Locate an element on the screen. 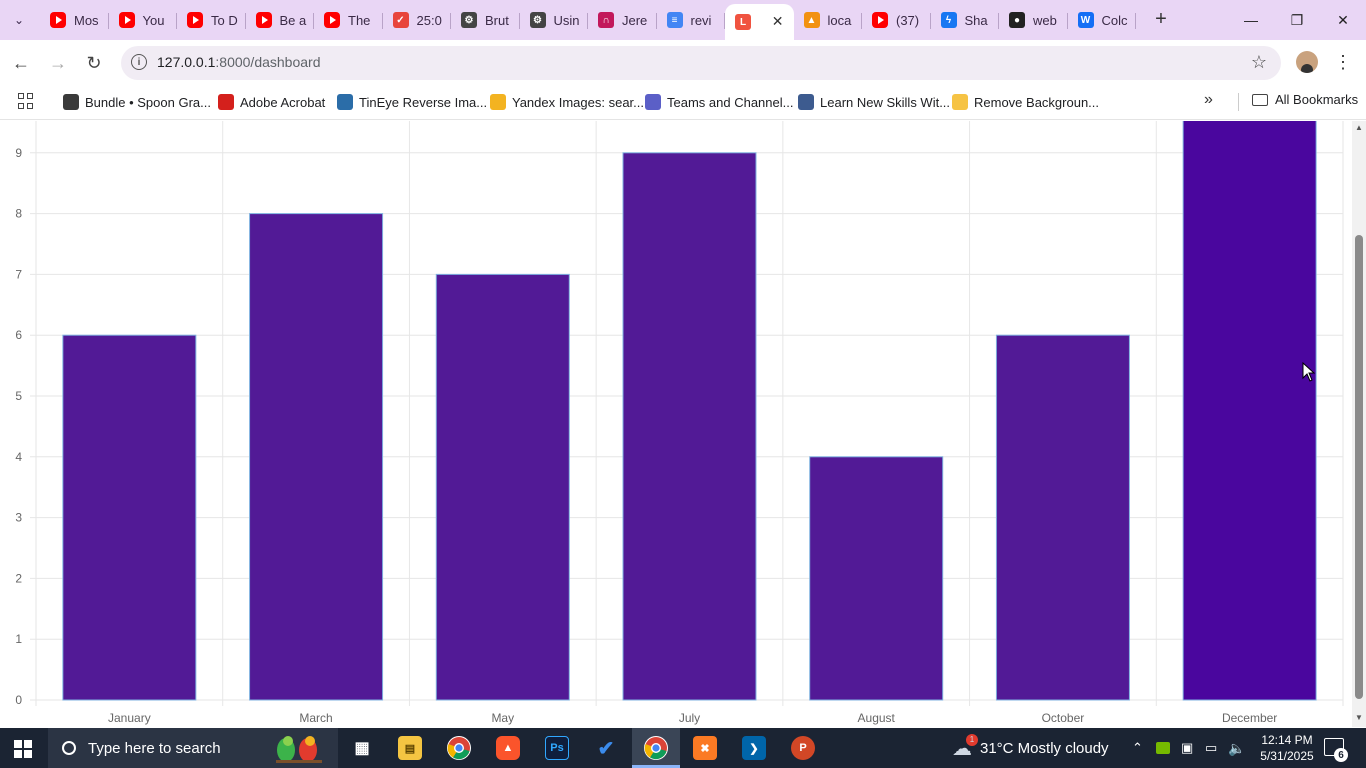  browser-tab: ✓ 25:0 is located at coordinates (417, 20).